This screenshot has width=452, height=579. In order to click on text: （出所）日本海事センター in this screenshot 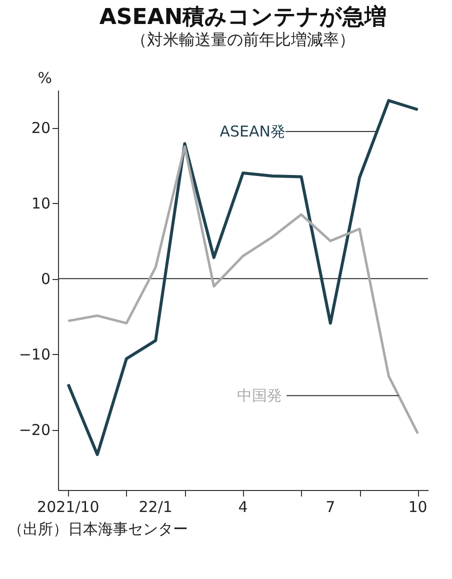, I will do `click(98, 529)`.